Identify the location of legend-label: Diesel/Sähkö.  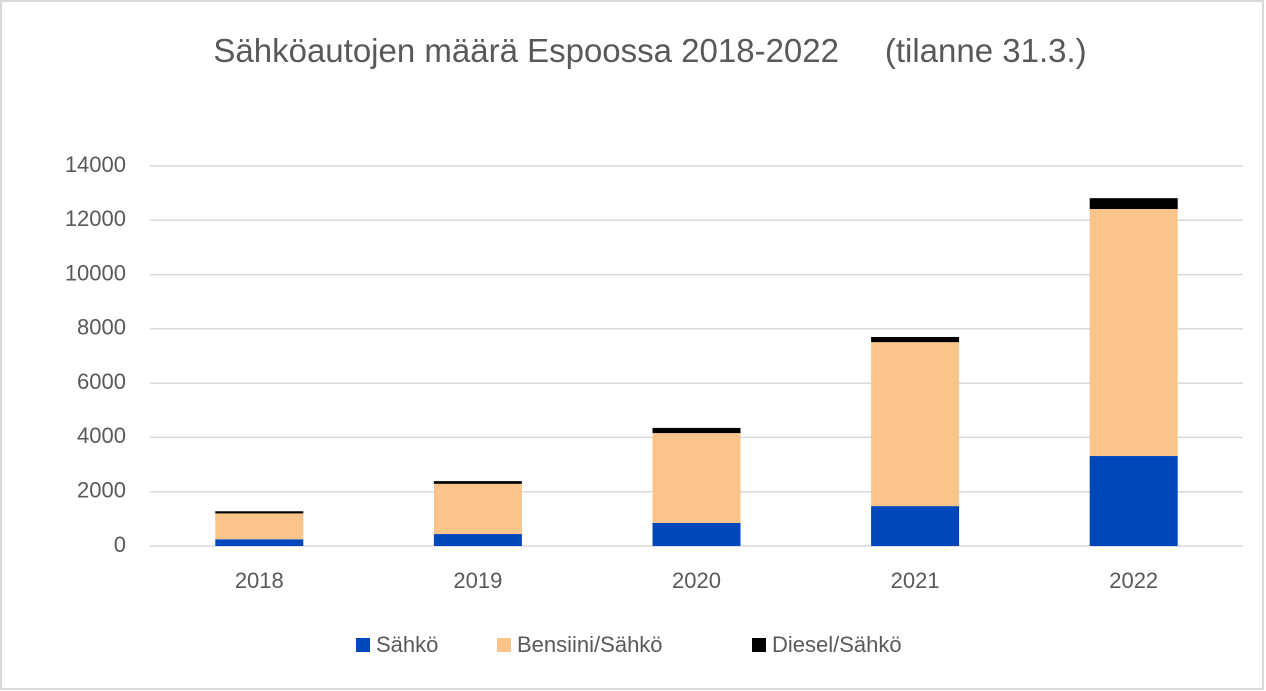
(837, 644).